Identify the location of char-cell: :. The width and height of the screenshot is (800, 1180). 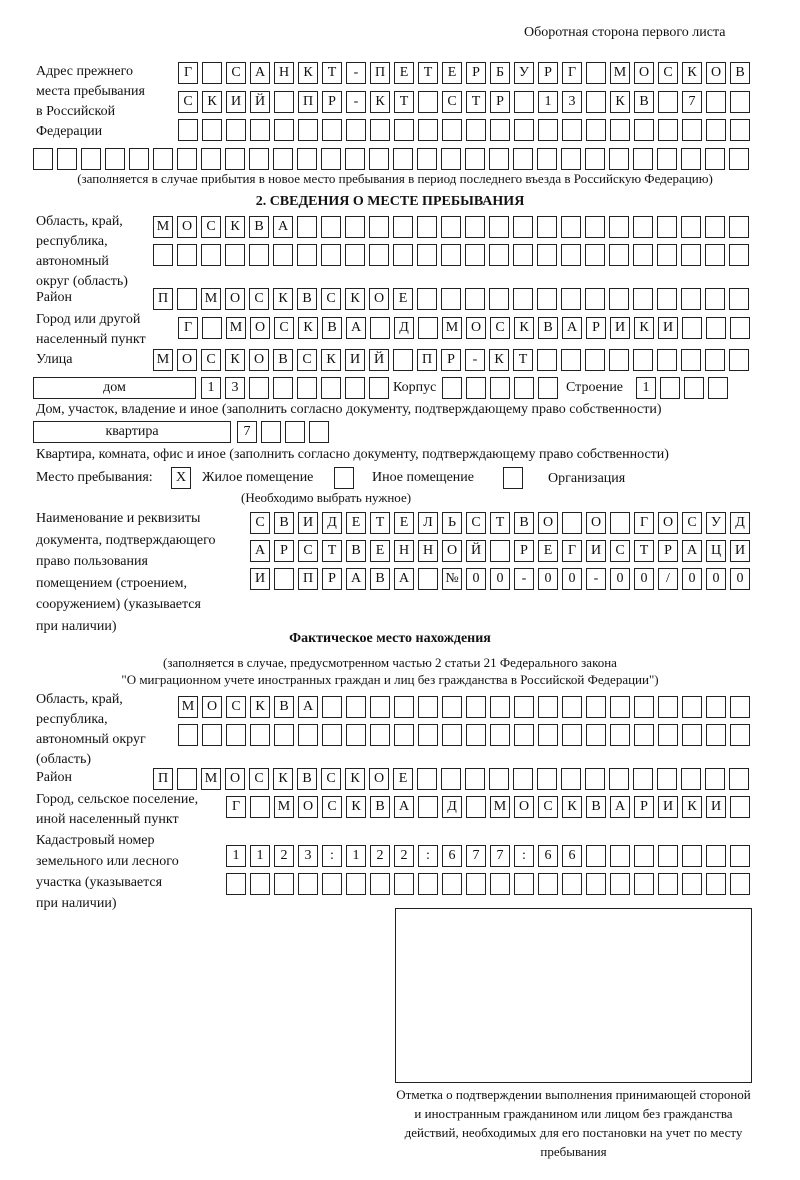
(332, 856).